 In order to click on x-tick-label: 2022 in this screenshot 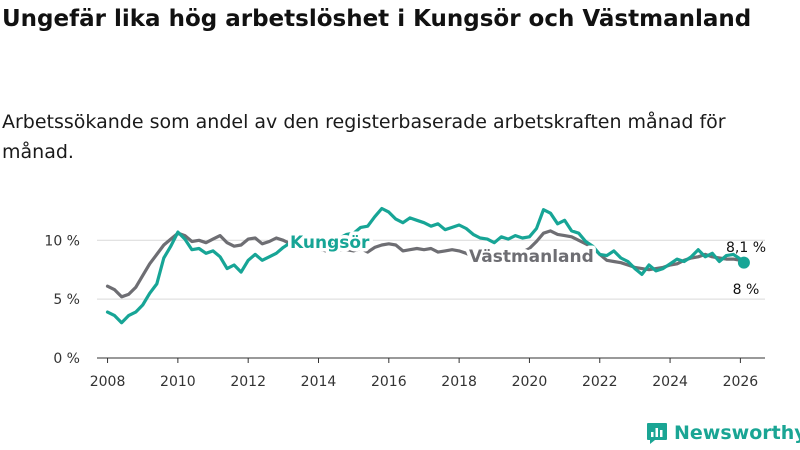, I will do `click(600, 382)`.